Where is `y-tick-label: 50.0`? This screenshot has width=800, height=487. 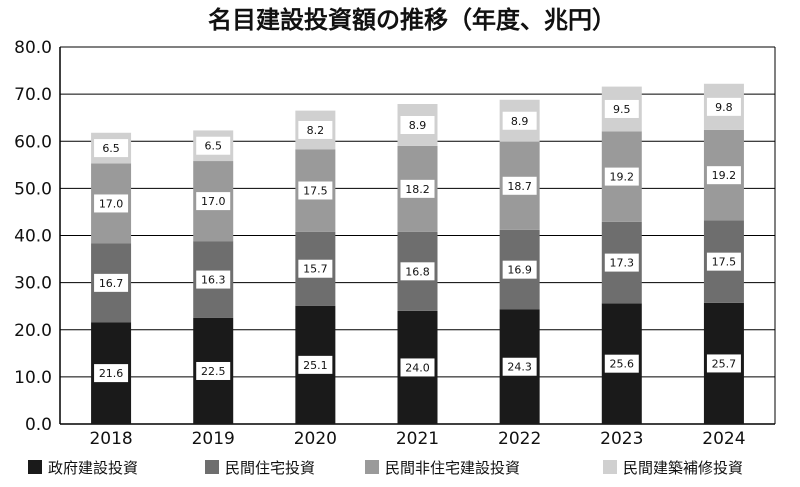
y-tick-label: 50.0 is located at coordinates (33, 189).